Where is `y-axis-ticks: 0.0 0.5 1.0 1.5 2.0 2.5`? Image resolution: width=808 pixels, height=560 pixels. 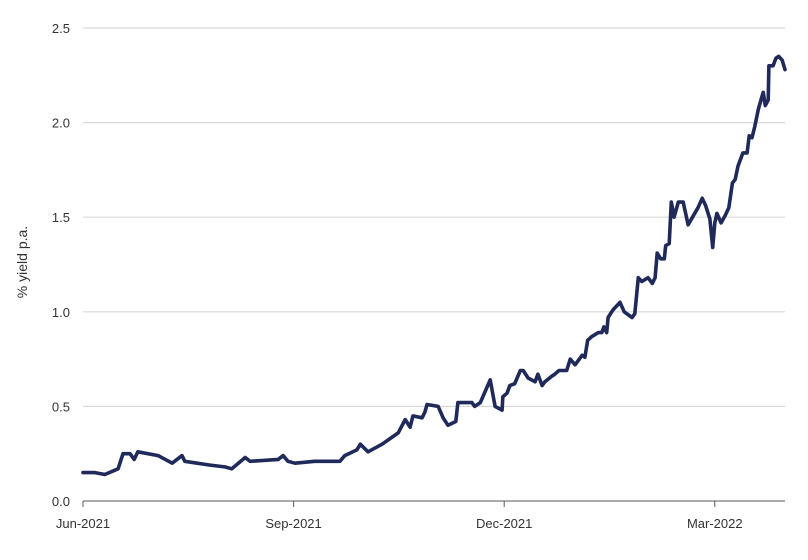
y-axis-ticks: 0.0 0.5 1.0 1.5 2.0 2.5 is located at coordinates (61, 265).